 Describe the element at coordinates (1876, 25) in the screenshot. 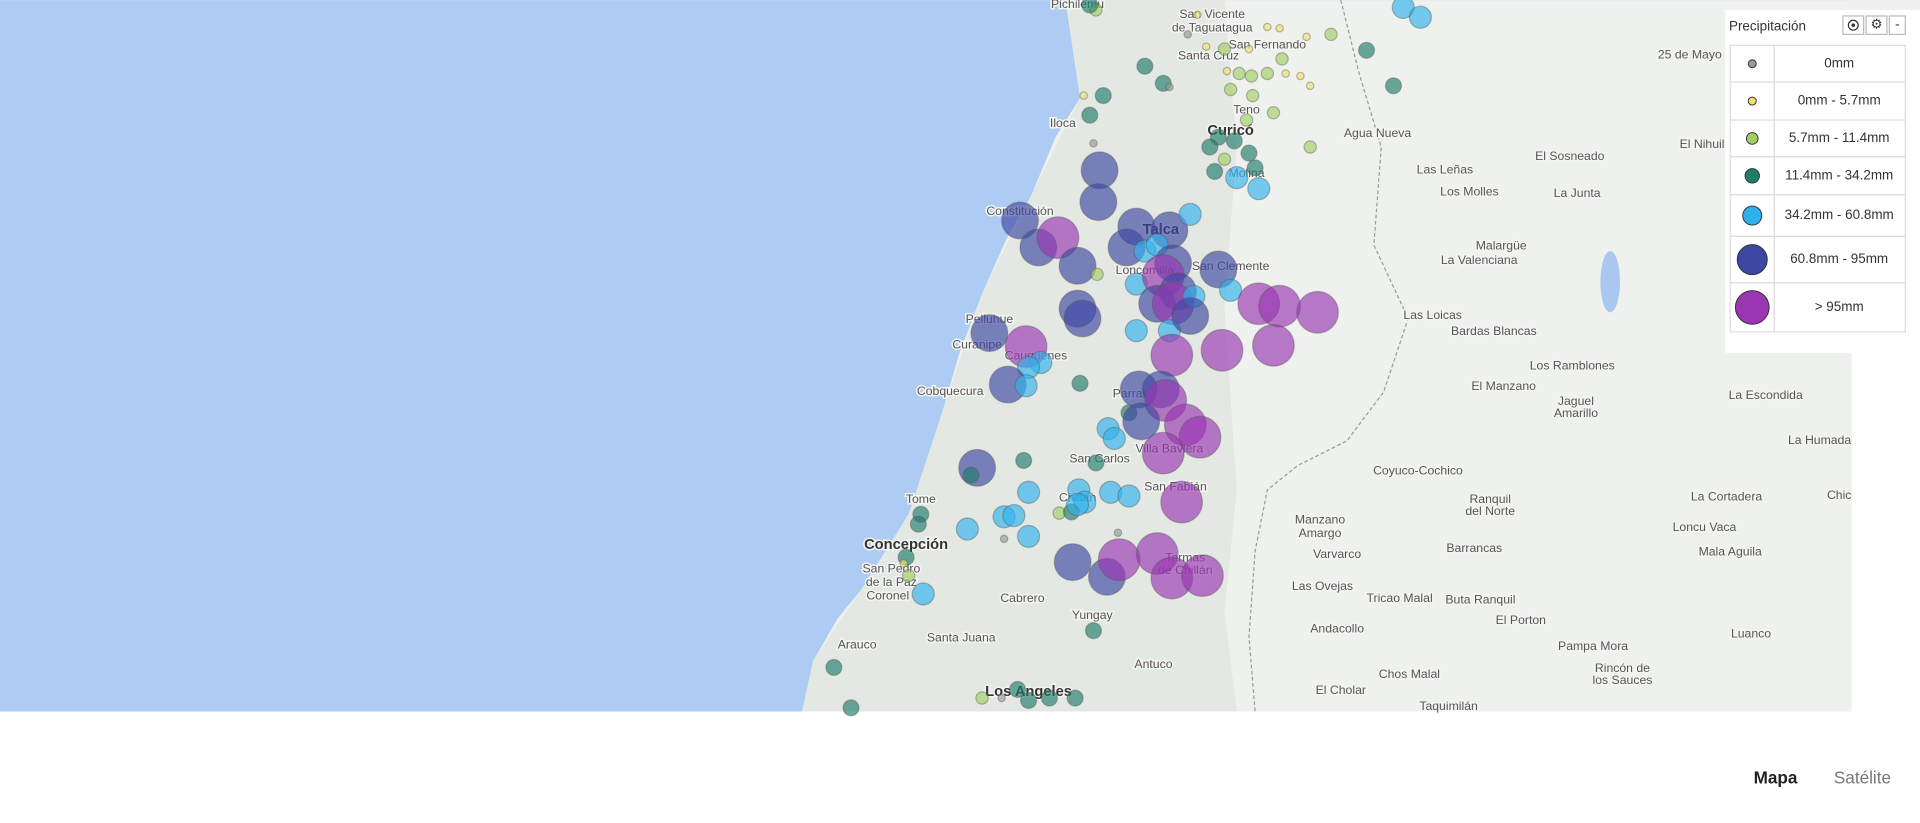

I see `settings-button` at that location.